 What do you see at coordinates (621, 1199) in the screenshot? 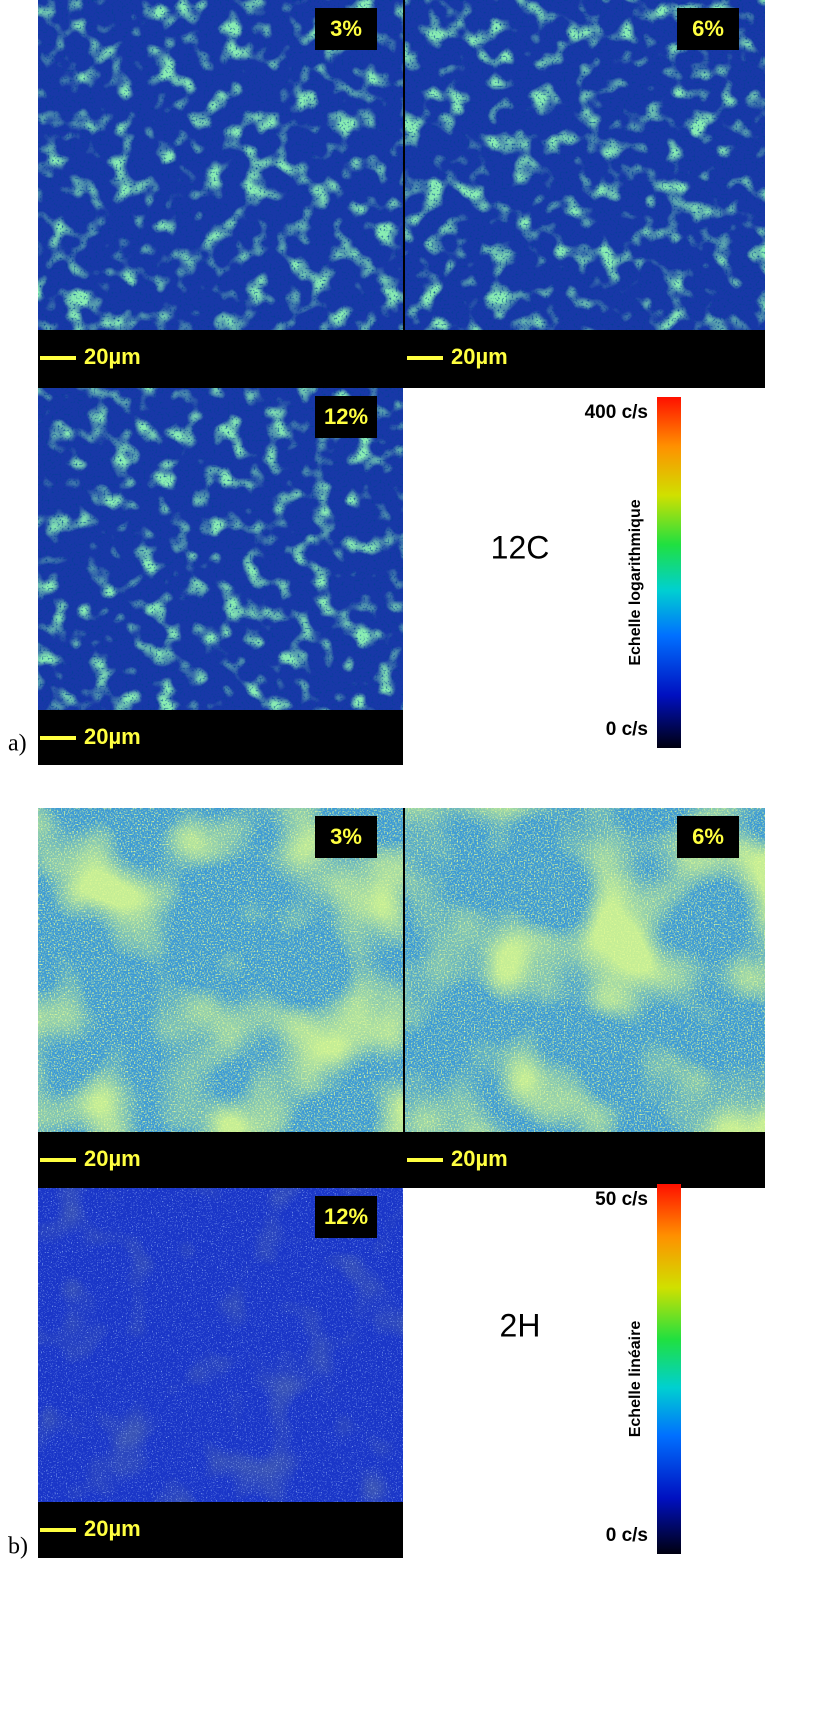
I see `colorbar-max: 50 c/s` at bounding box center [621, 1199].